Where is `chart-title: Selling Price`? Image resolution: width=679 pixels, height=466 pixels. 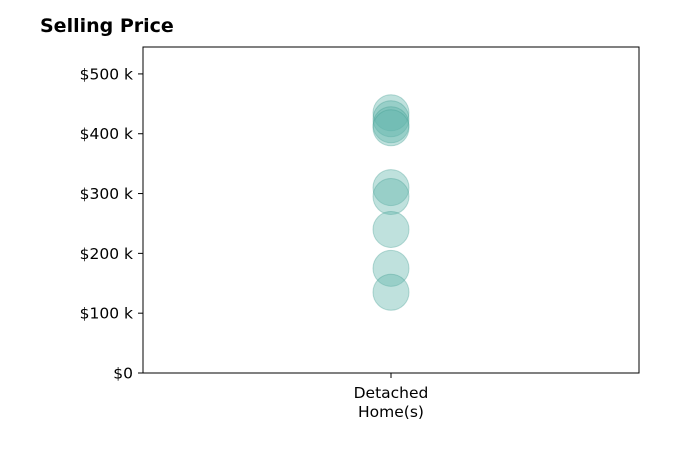 chart-title: Selling Price is located at coordinates (107, 26).